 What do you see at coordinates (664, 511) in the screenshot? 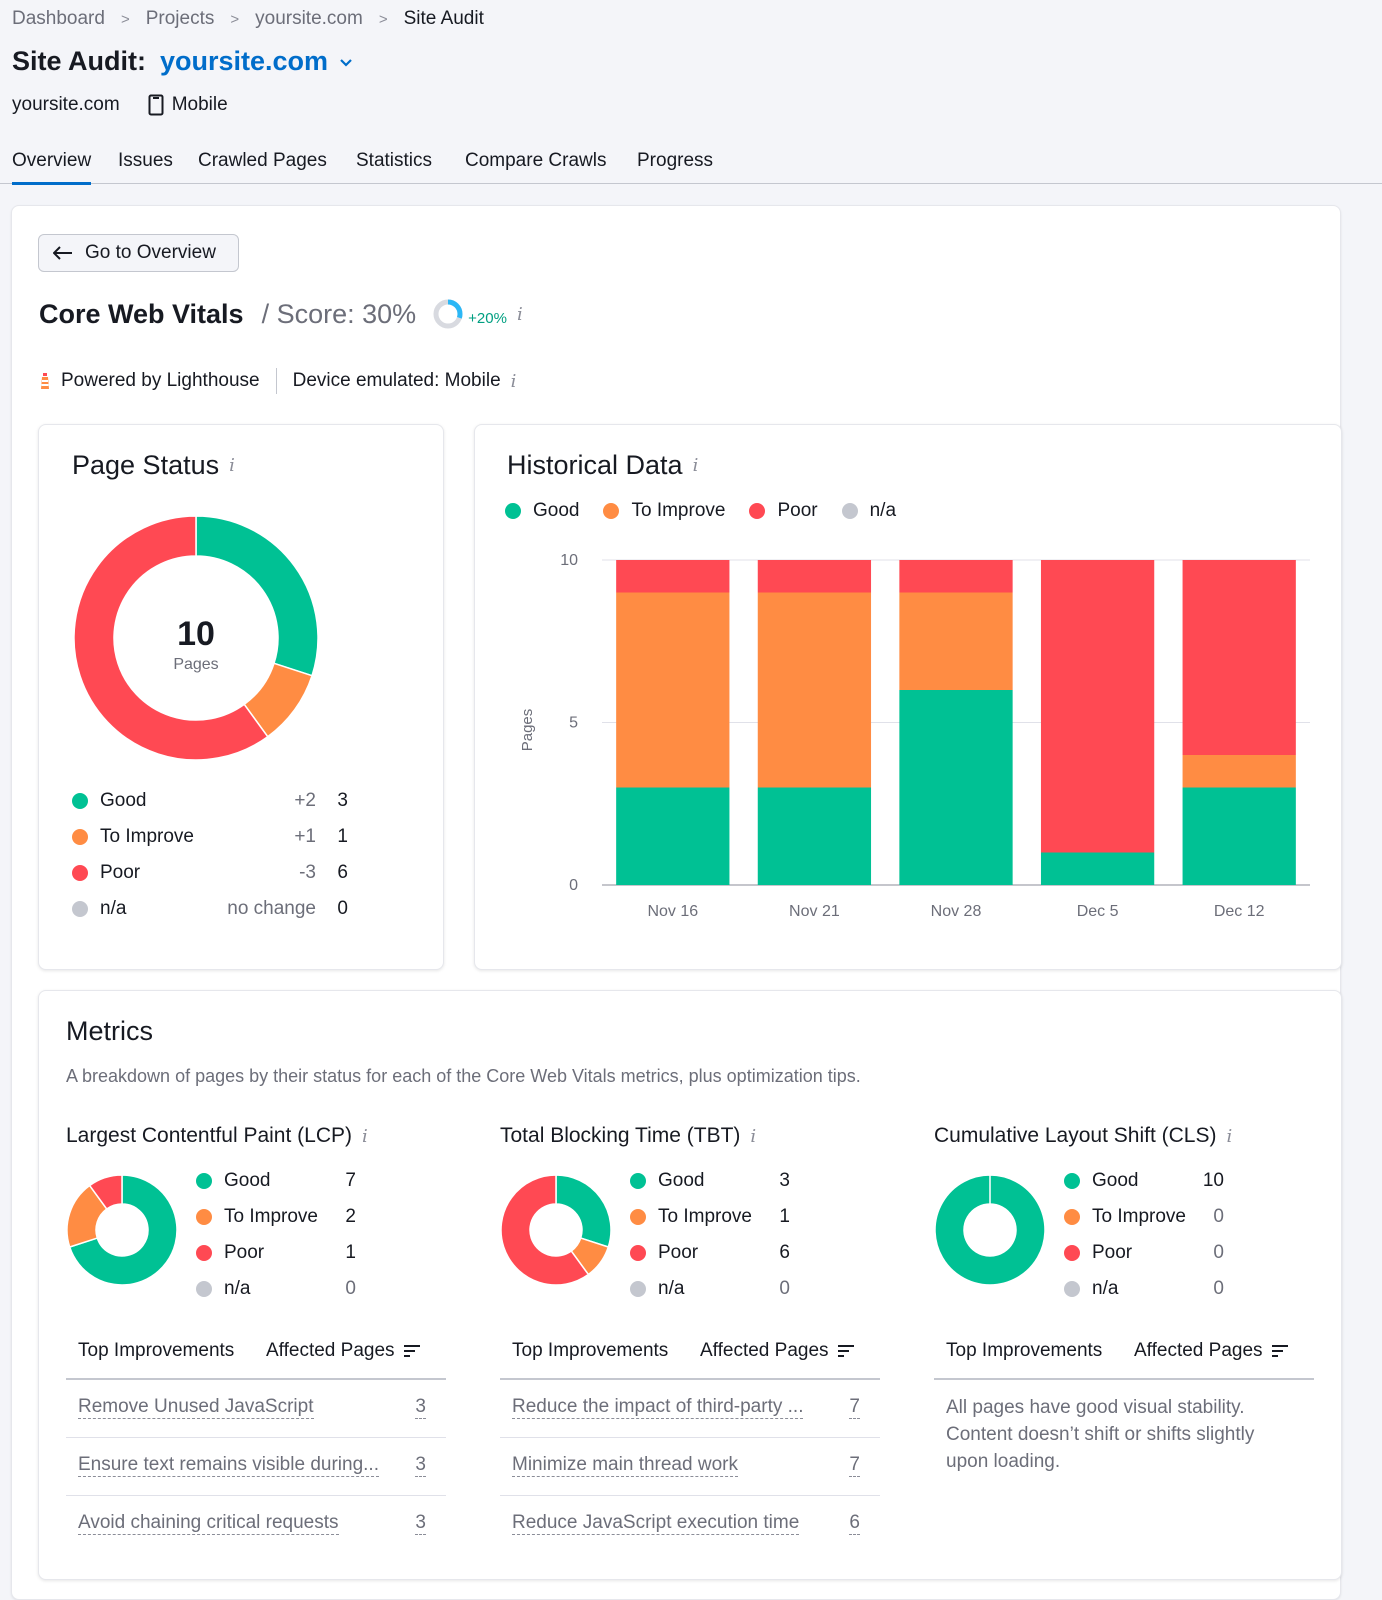
I see `legend-to-improve: To Improve` at bounding box center [664, 511].